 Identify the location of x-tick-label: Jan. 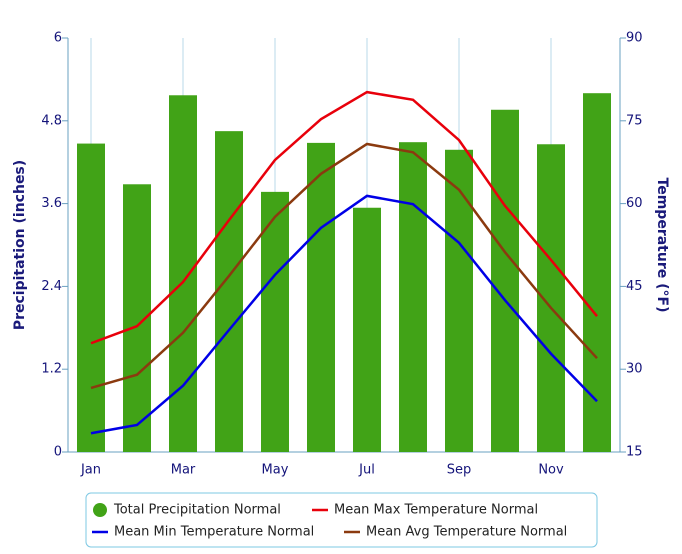
(90, 470).